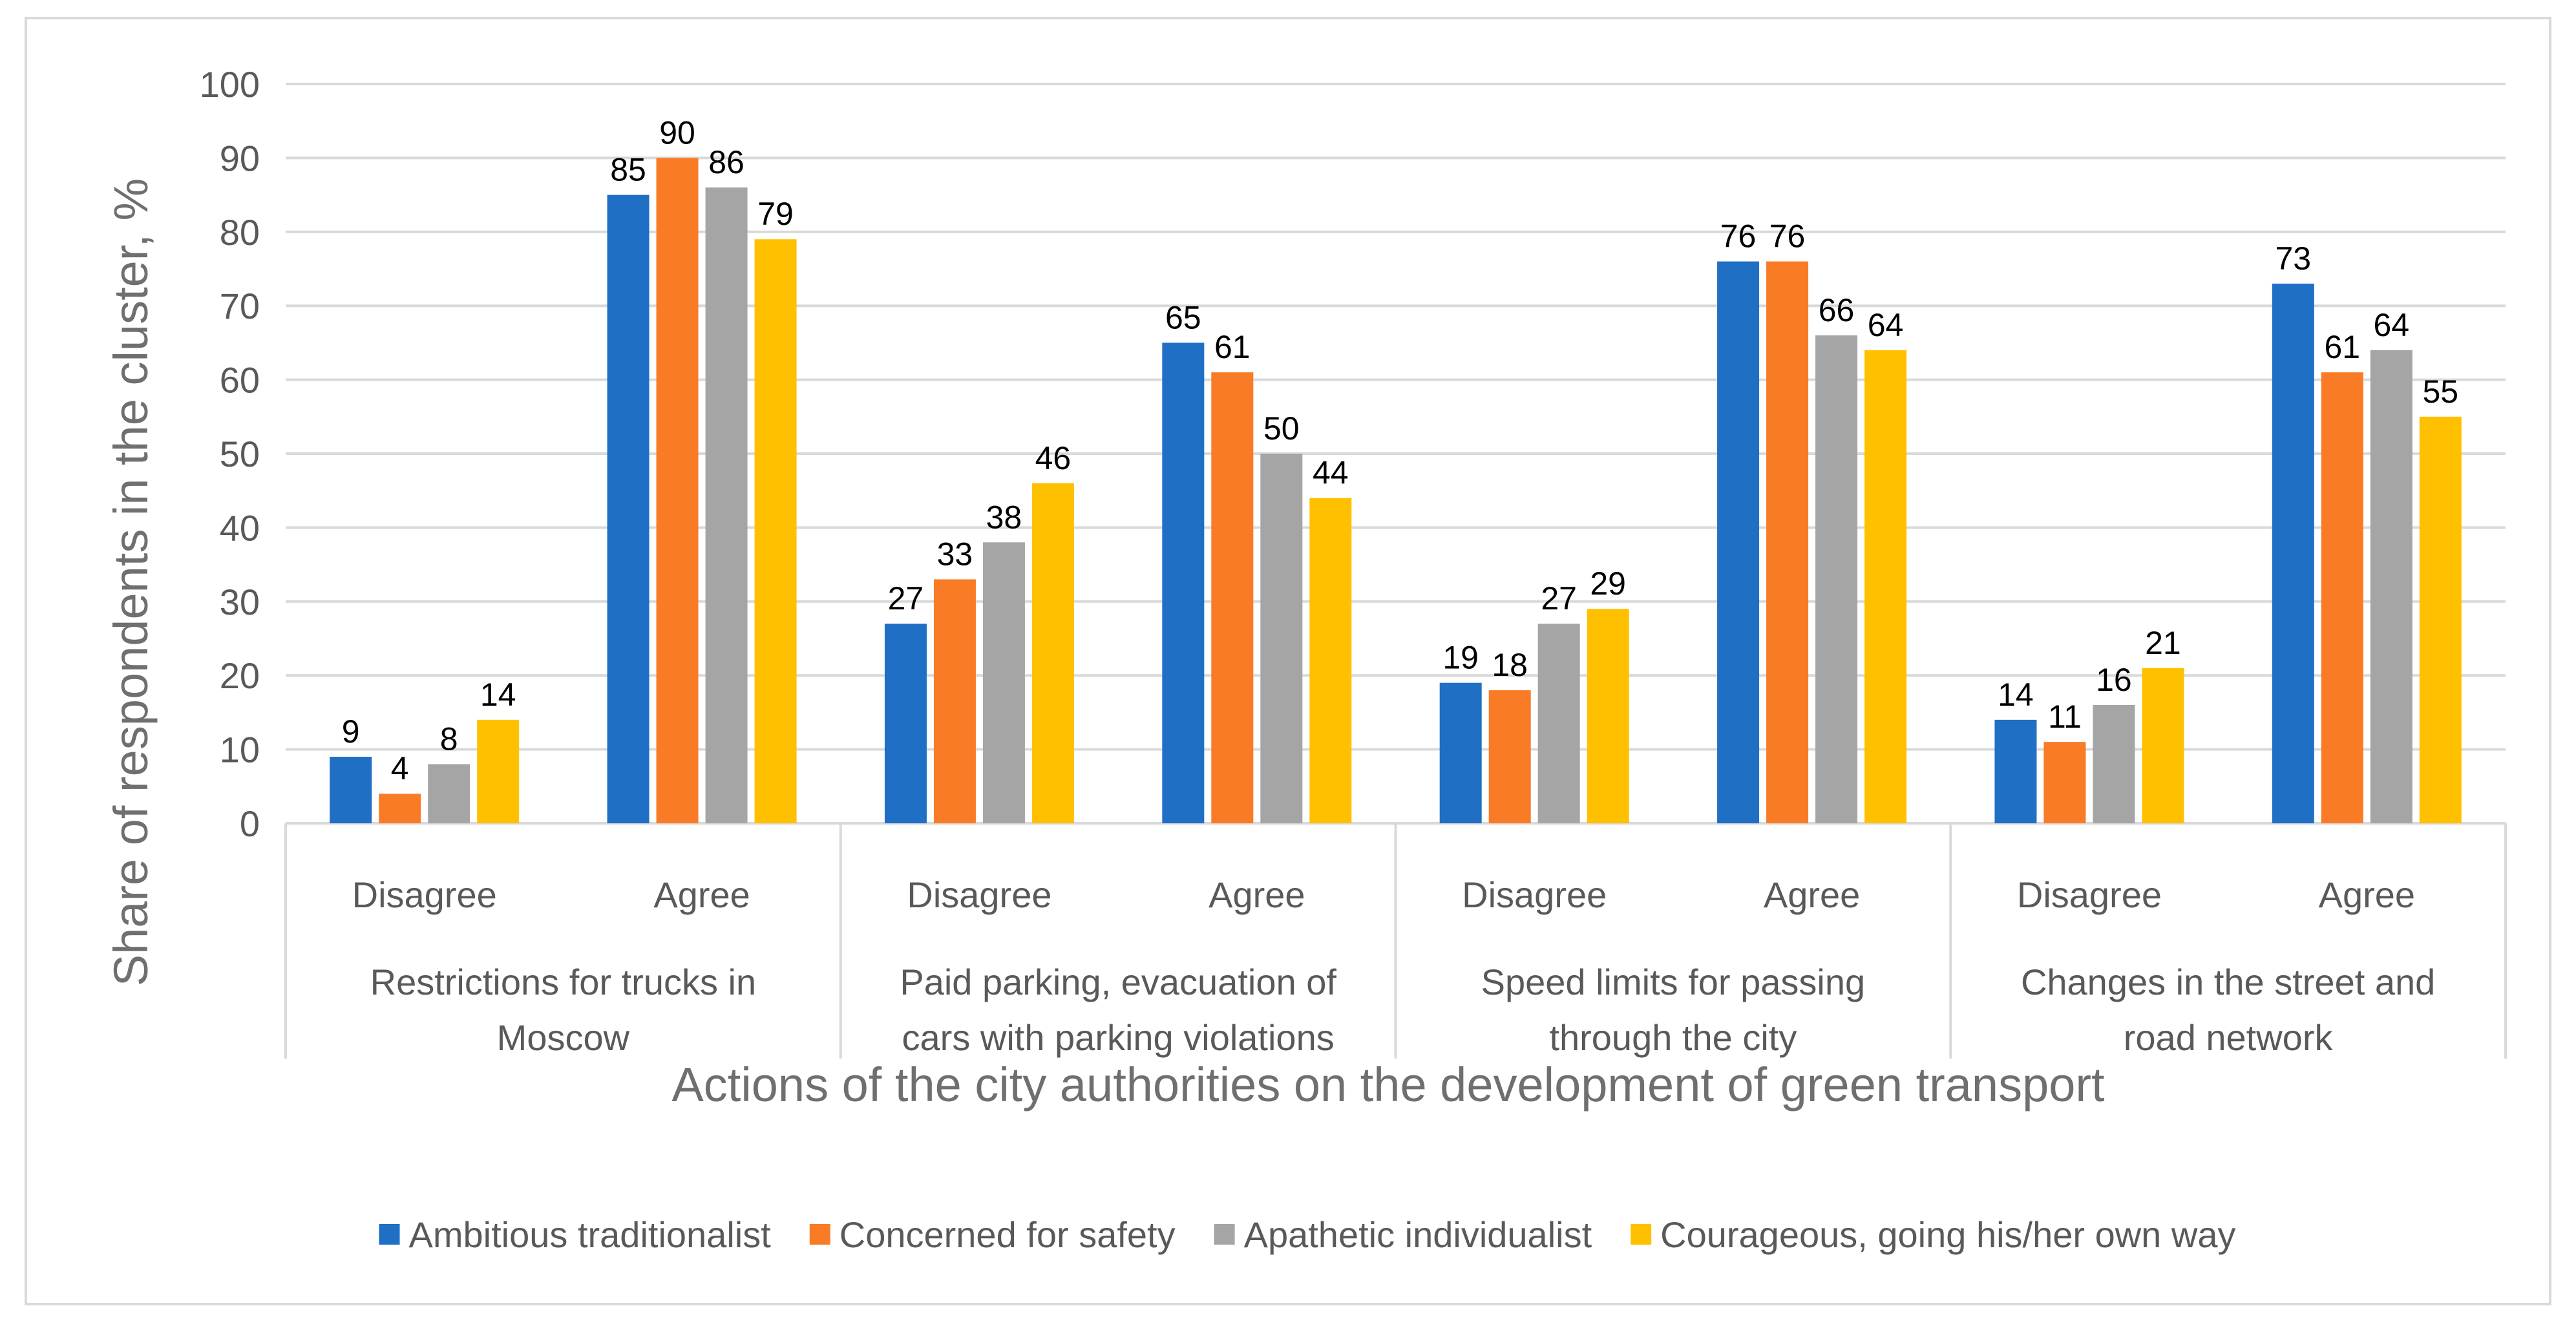 This screenshot has width=2576, height=1339. What do you see at coordinates (563, 982) in the screenshot?
I see `group-label: Restrictions for trucks in` at bounding box center [563, 982].